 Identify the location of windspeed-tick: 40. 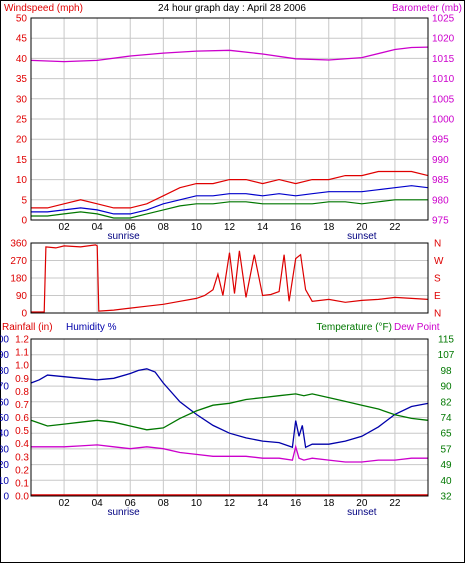
(22, 59).